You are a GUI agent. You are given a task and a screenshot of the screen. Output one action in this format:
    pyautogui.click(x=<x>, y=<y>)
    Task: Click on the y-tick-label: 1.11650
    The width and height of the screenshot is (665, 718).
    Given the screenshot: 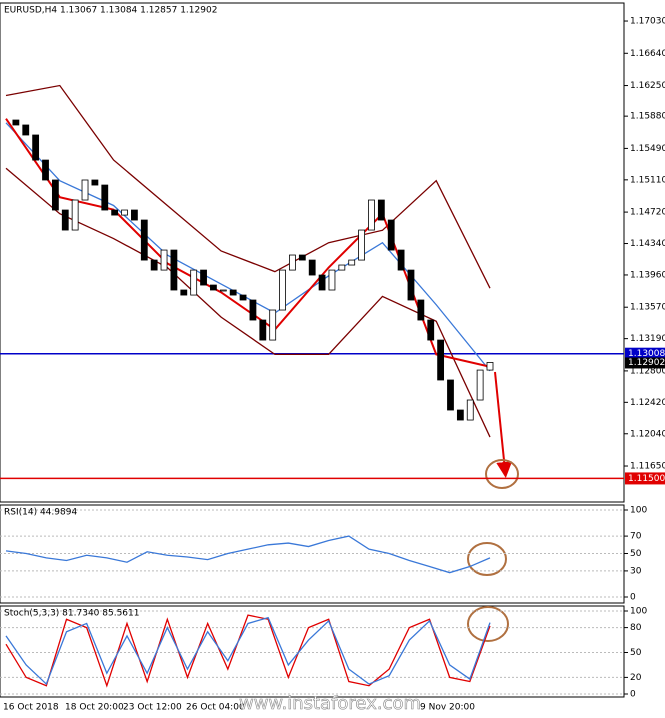 What is the action you would take?
    pyautogui.click(x=647, y=467)
    